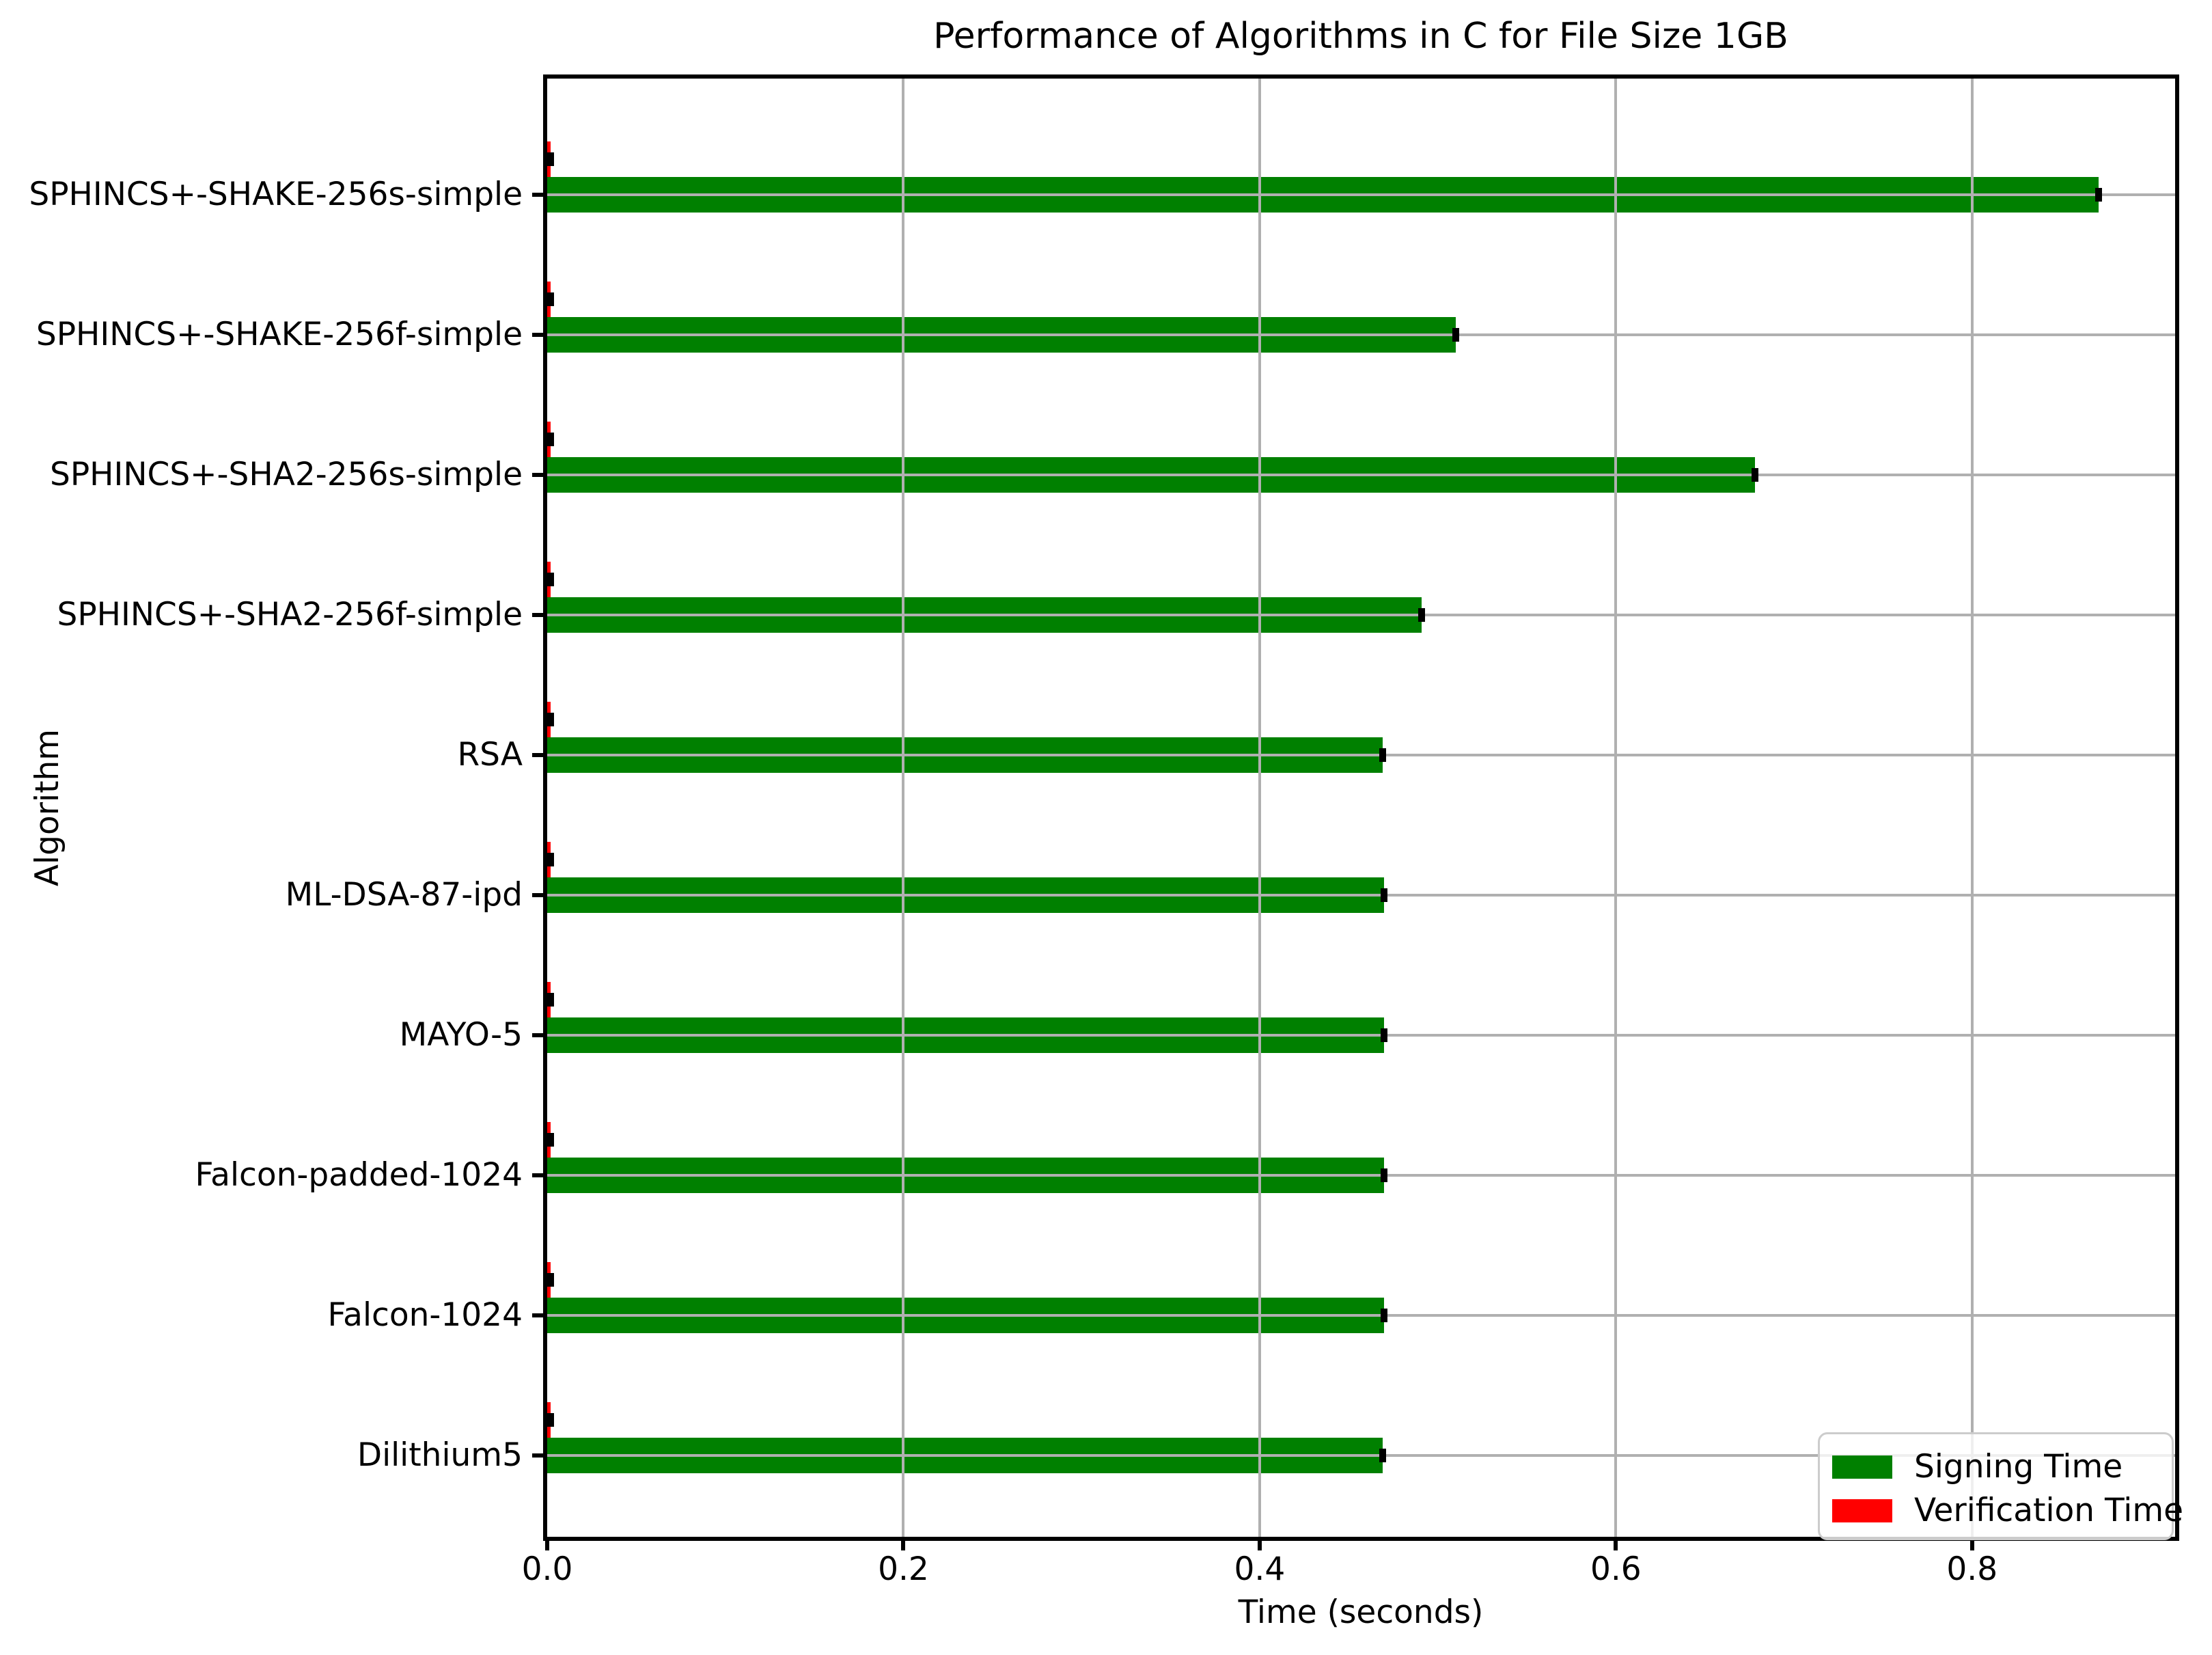  I want to click on y-tick-label: Falcon-padded-1024, so click(359, 1175).